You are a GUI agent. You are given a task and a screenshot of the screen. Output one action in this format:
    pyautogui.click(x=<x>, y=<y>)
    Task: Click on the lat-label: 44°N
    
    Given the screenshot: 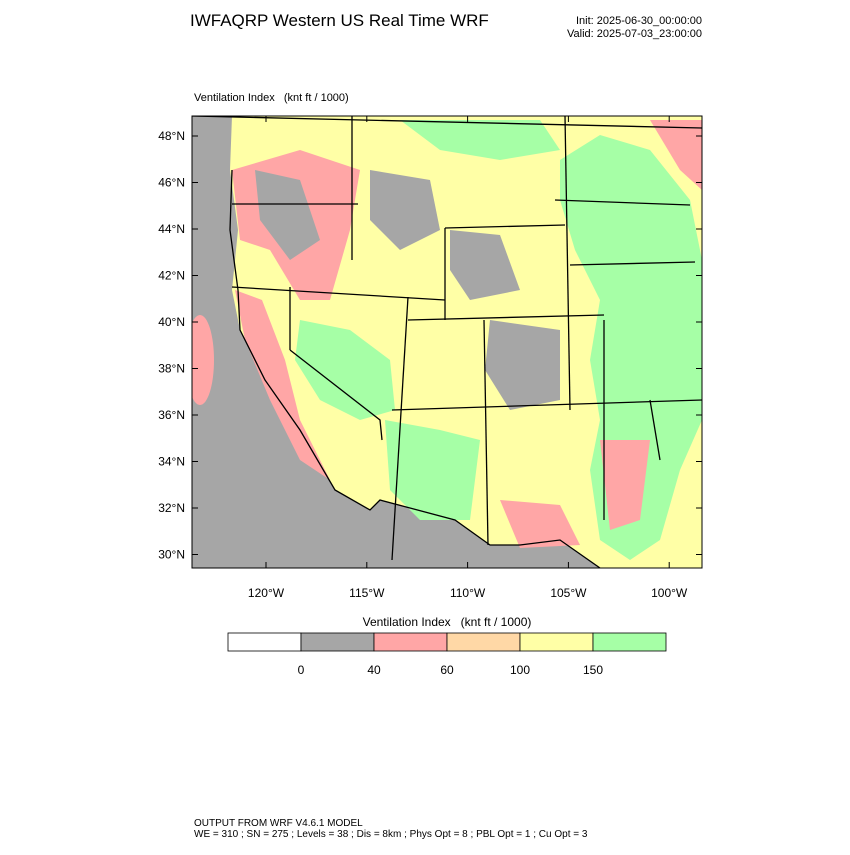 What is the action you would take?
    pyautogui.click(x=171, y=229)
    